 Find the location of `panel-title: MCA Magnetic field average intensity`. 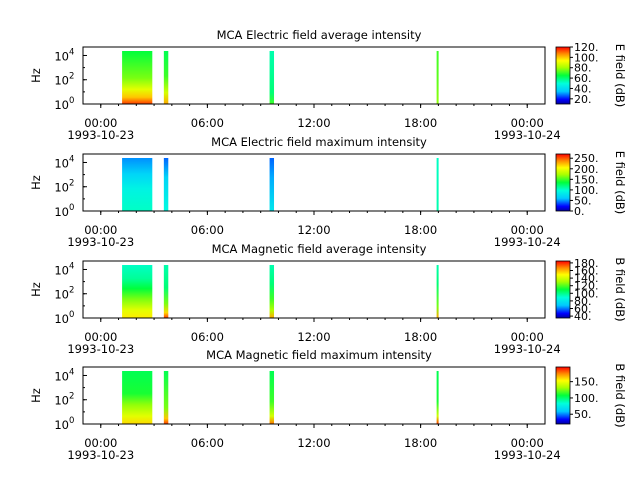

panel-title: MCA Magnetic field average intensity is located at coordinates (319, 249).